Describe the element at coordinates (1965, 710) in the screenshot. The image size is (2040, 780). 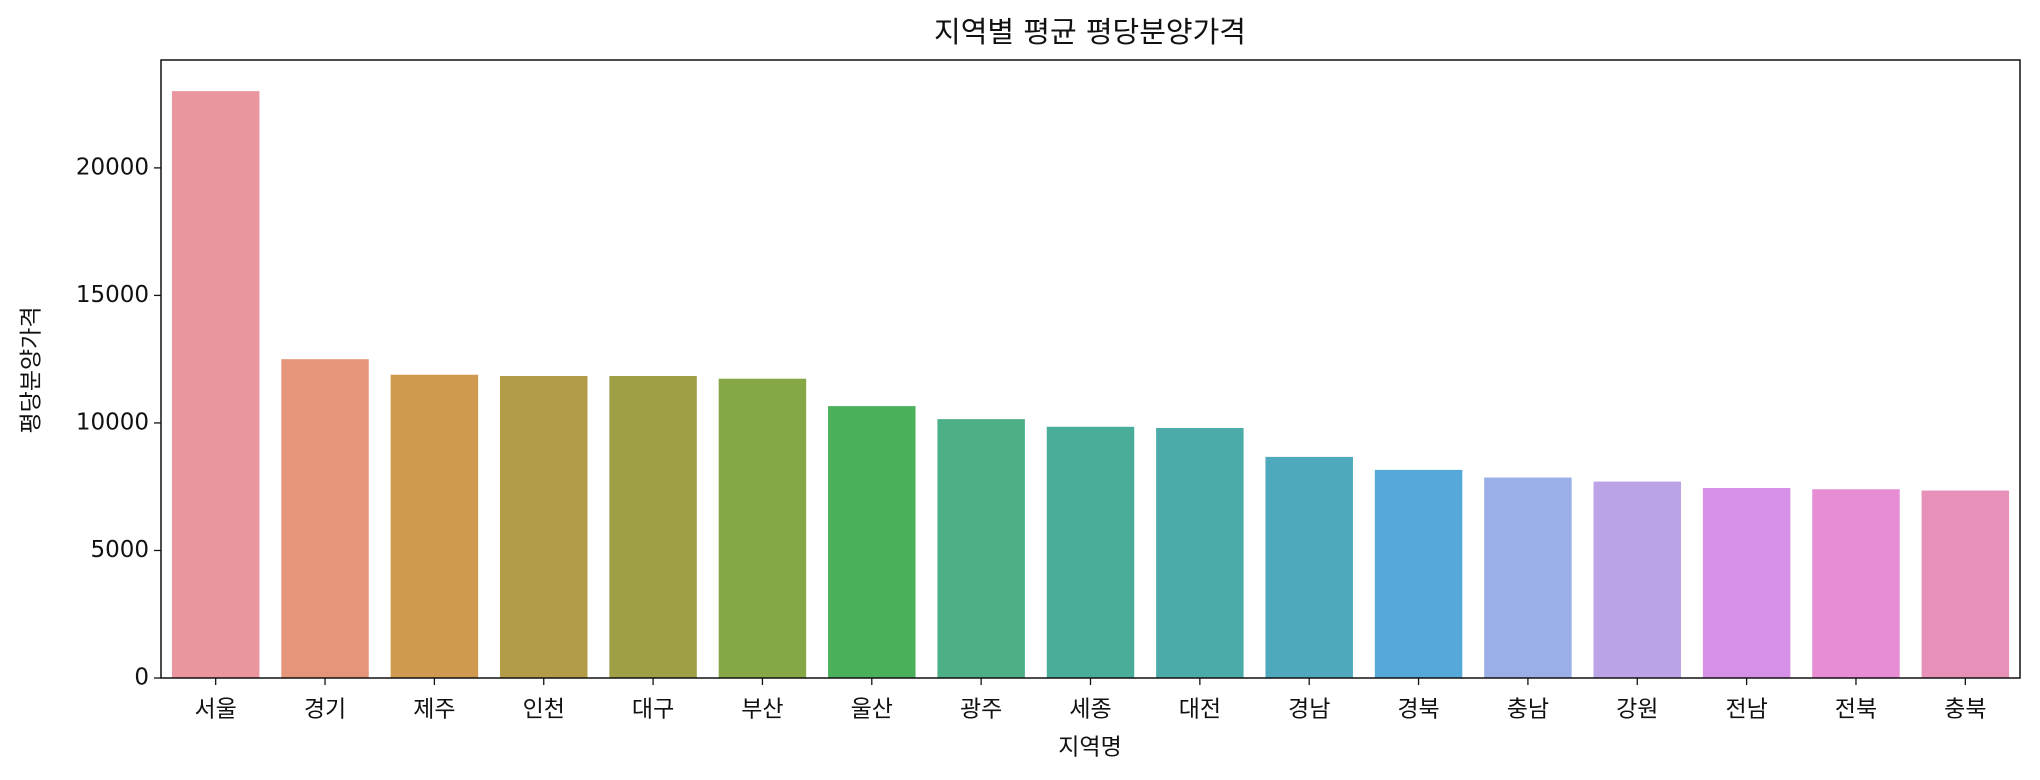
I see `x-tick-label: 충북` at that location.